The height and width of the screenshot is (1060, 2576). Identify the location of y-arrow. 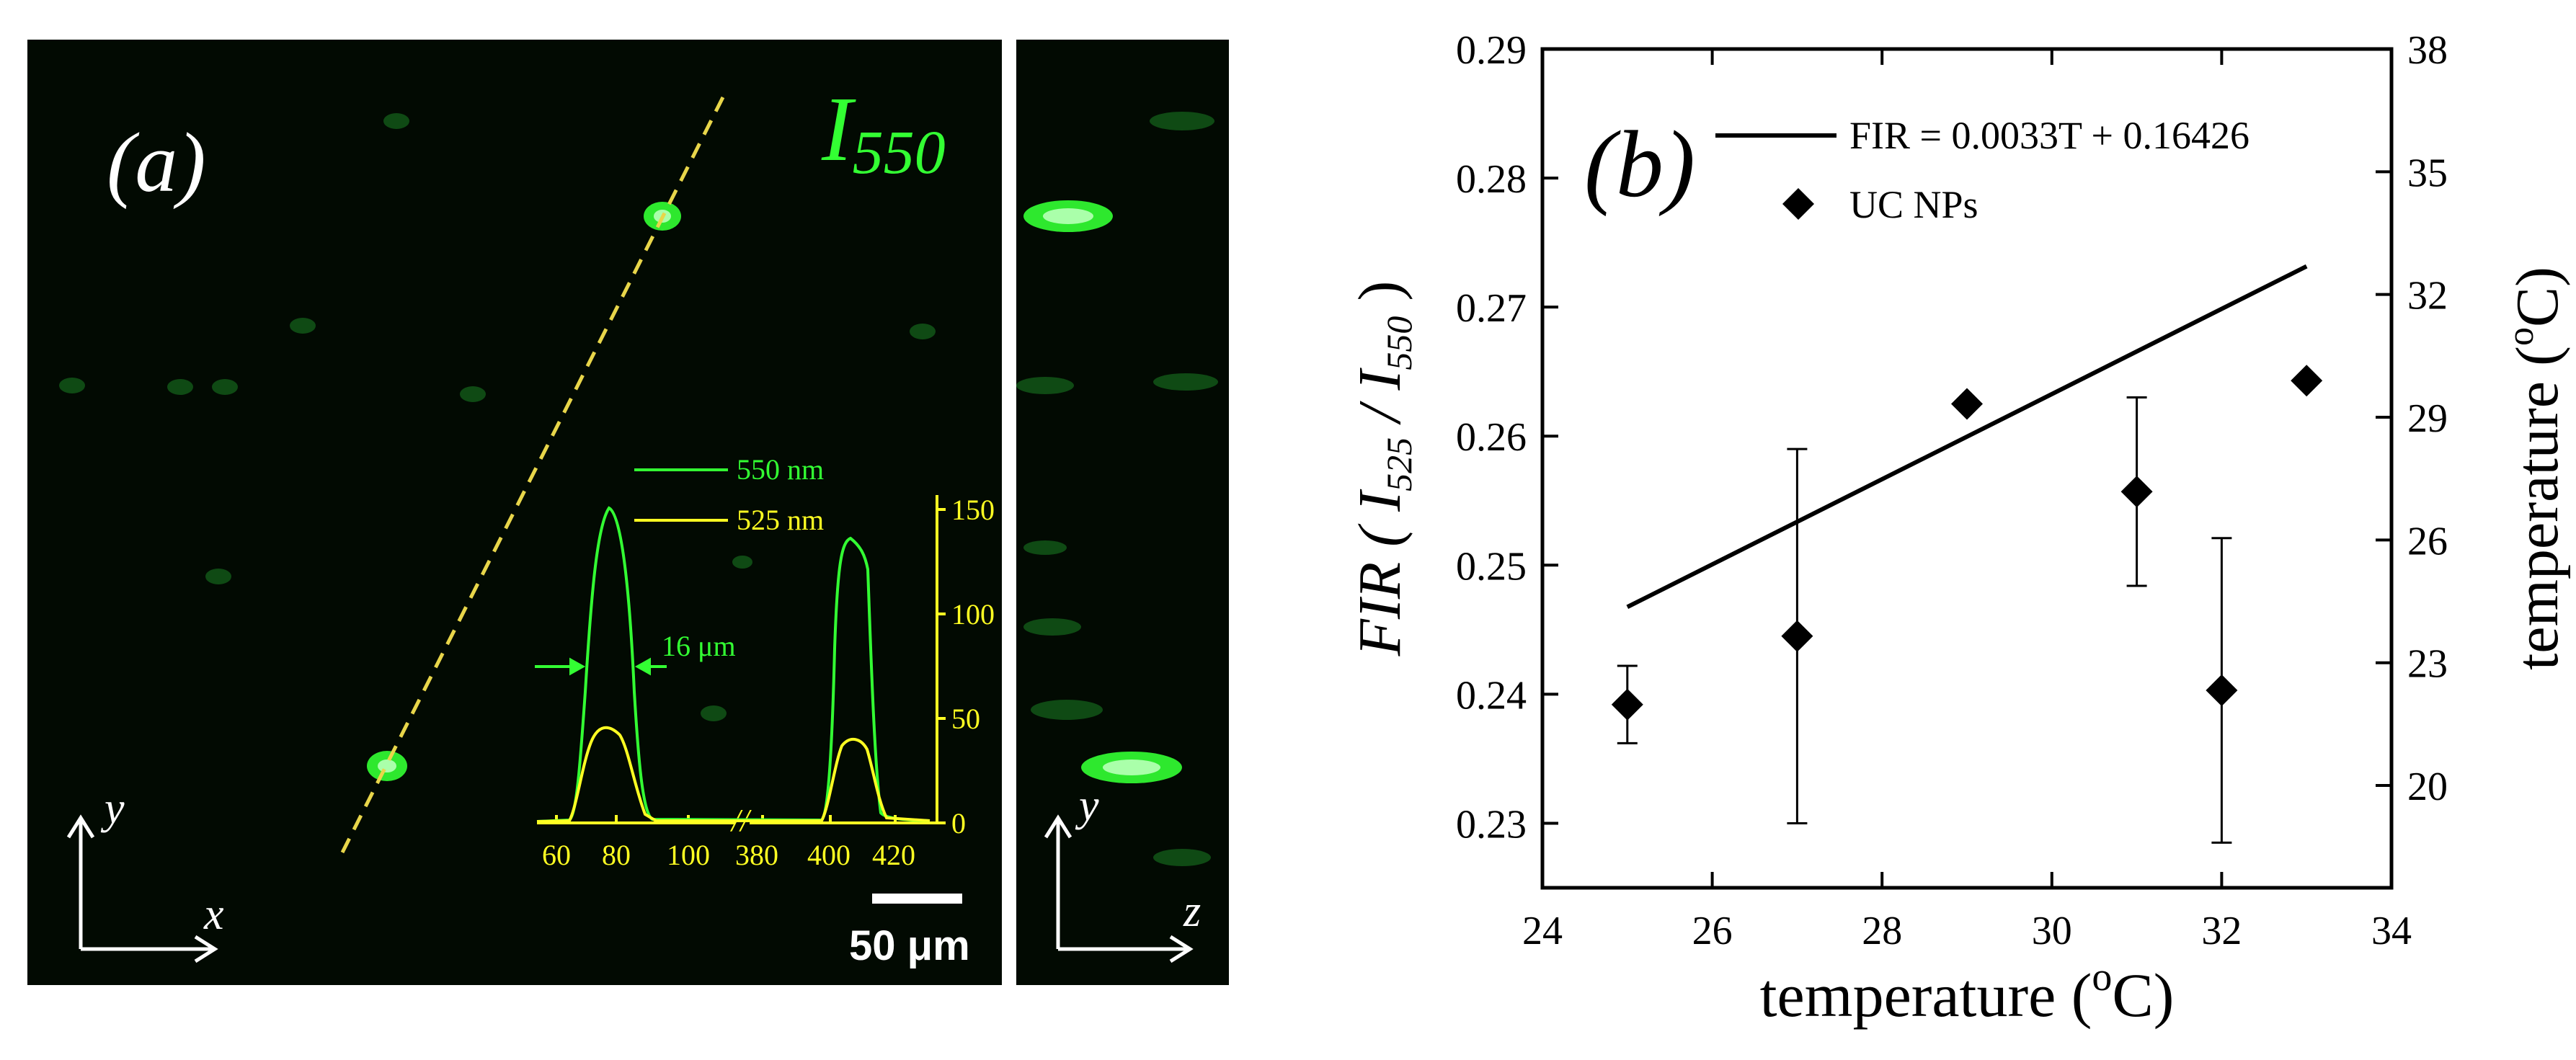
(80, 882).